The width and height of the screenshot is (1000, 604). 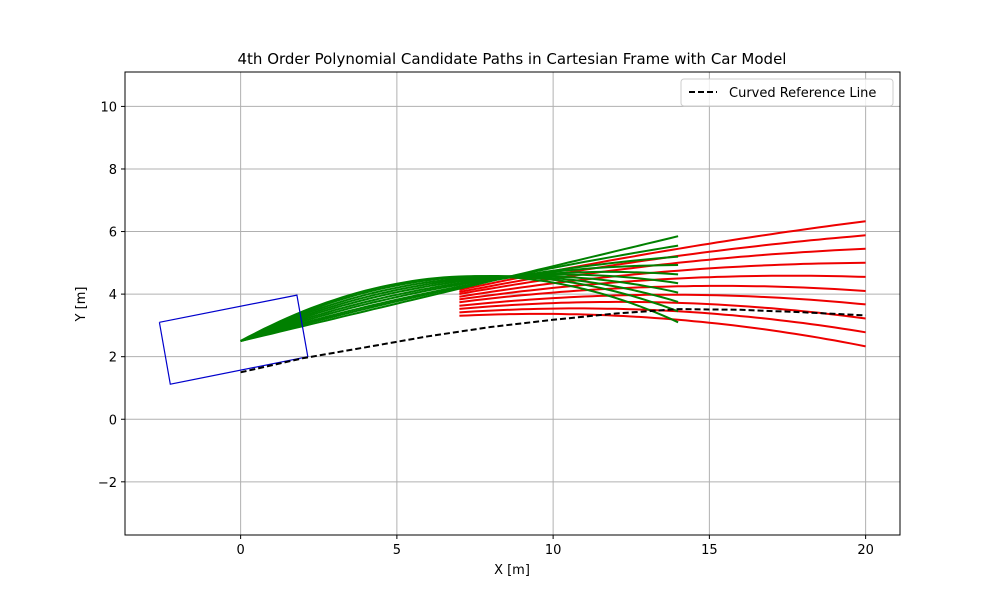 I want to click on x-tick-label: 5, so click(x=397, y=550).